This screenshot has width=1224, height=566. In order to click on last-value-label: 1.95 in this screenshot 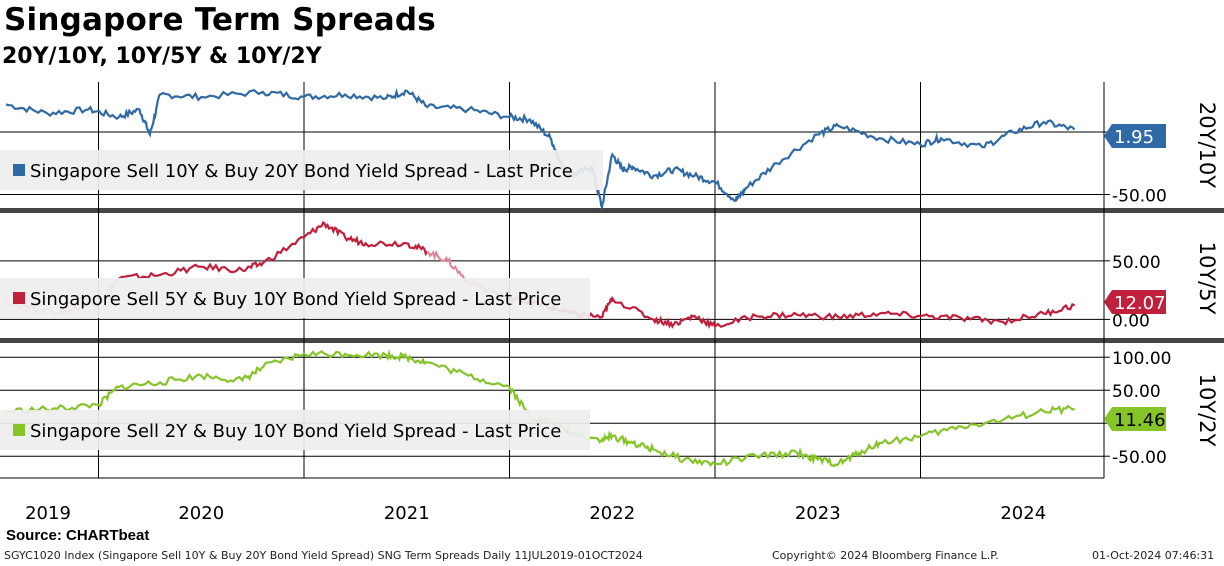, I will do `click(1134, 137)`.